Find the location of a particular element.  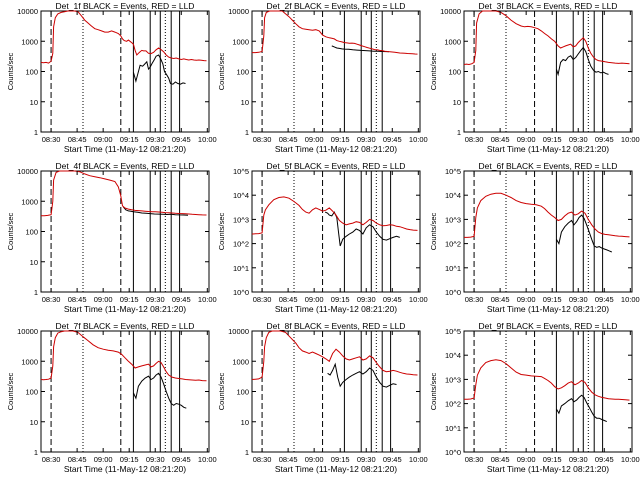

y-tick-label: 10^3 is located at coordinates (453, 379).